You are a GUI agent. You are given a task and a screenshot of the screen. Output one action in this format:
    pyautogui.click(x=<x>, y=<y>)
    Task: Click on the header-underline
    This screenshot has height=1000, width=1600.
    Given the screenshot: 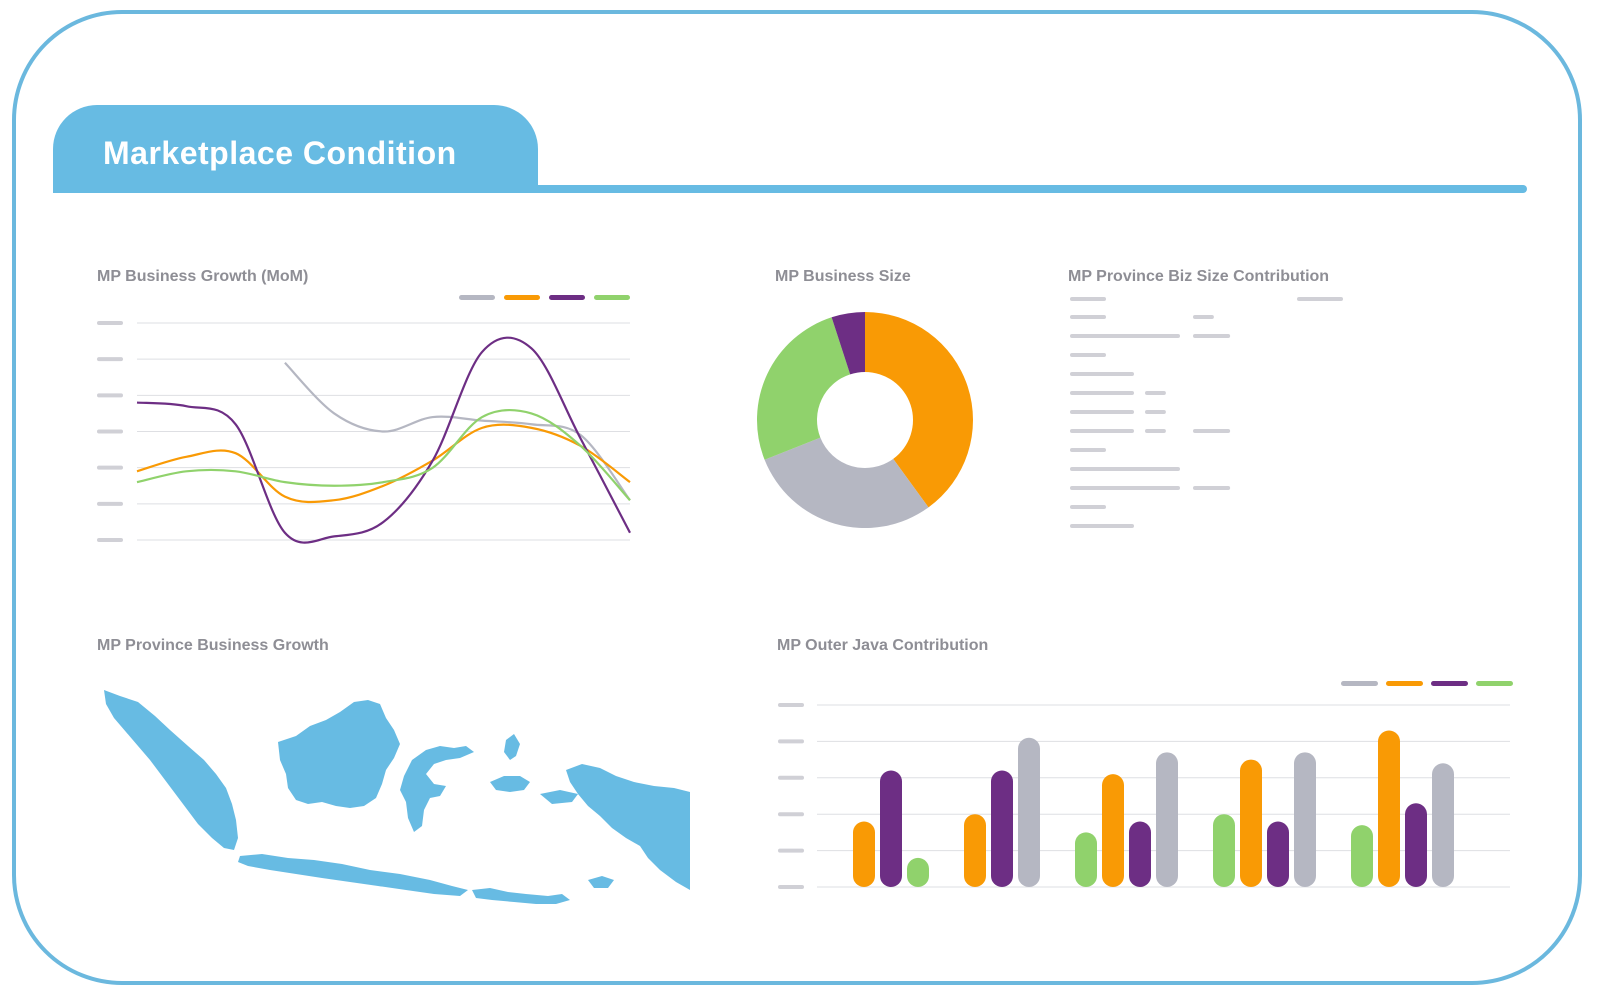 What is the action you would take?
    pyautogui.click(x=790, y=189)
    